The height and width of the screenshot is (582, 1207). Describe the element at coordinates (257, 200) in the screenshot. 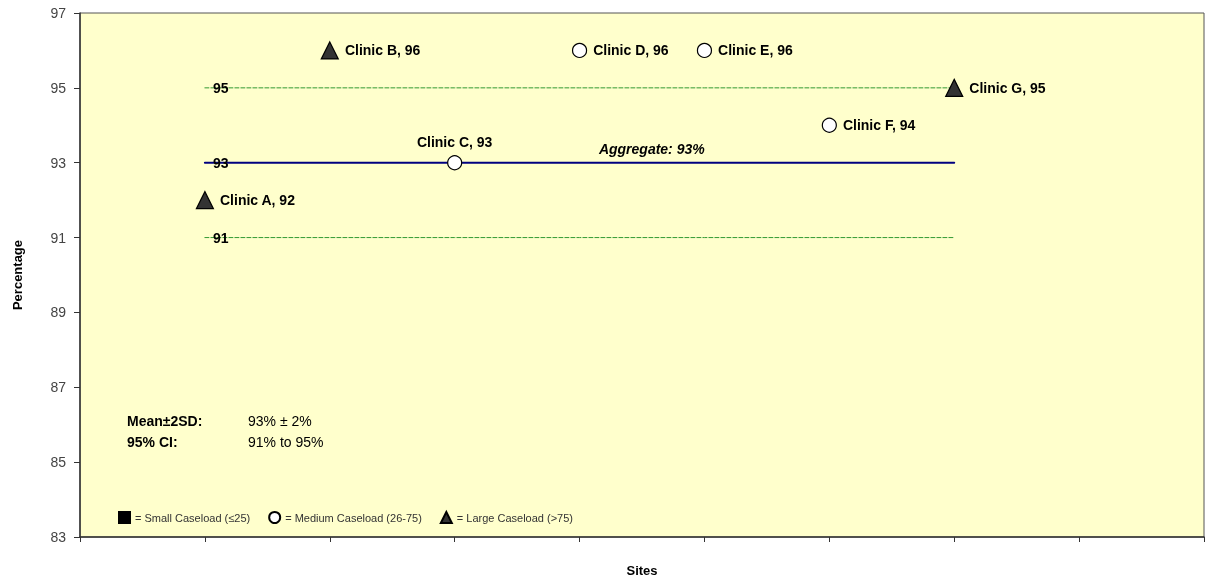

I see `data-label: Clinic A, 92` at that location.